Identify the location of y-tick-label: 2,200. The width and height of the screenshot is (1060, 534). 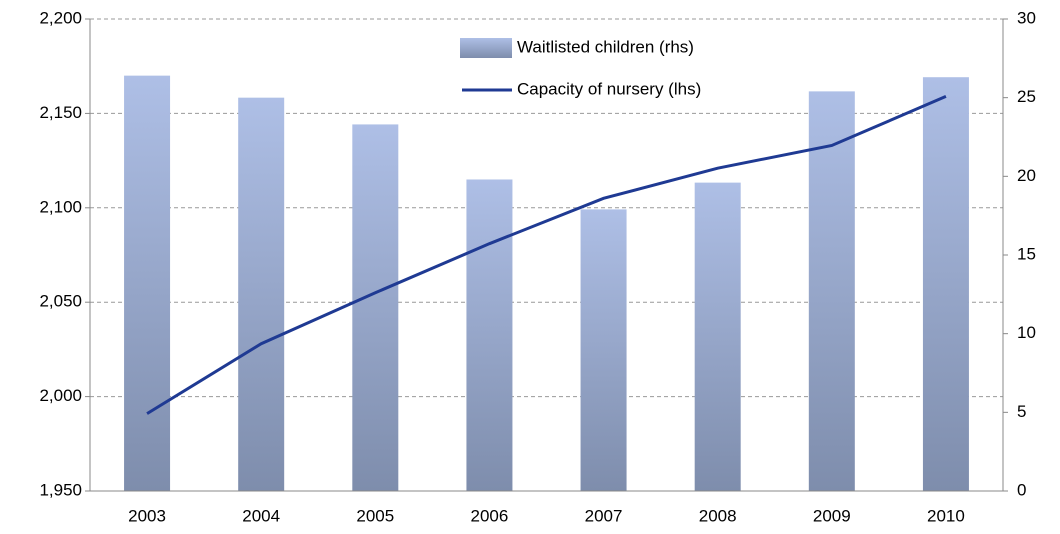
(60, 17).